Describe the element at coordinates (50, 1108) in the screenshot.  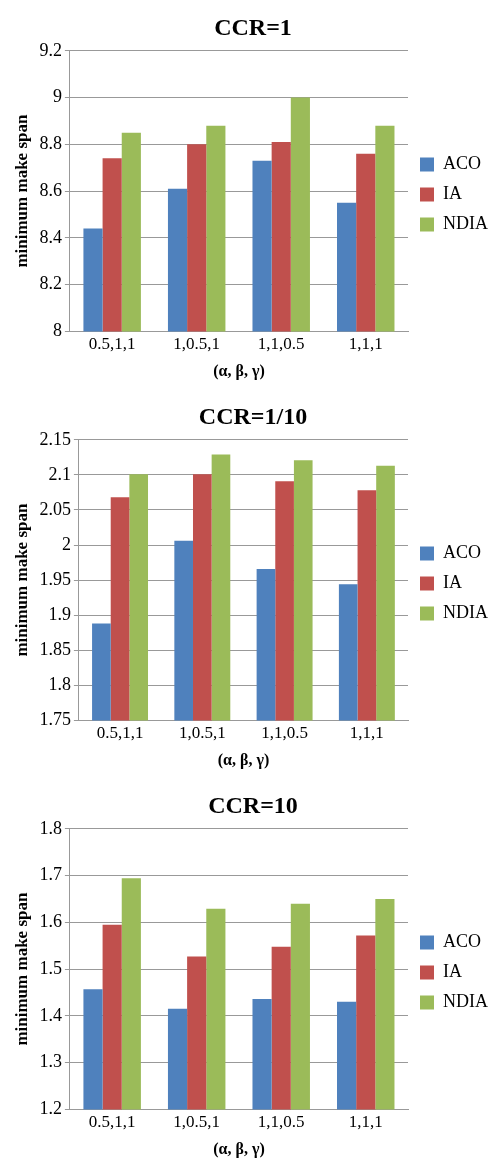
I see `y-tick-label: 1.2` at that location.